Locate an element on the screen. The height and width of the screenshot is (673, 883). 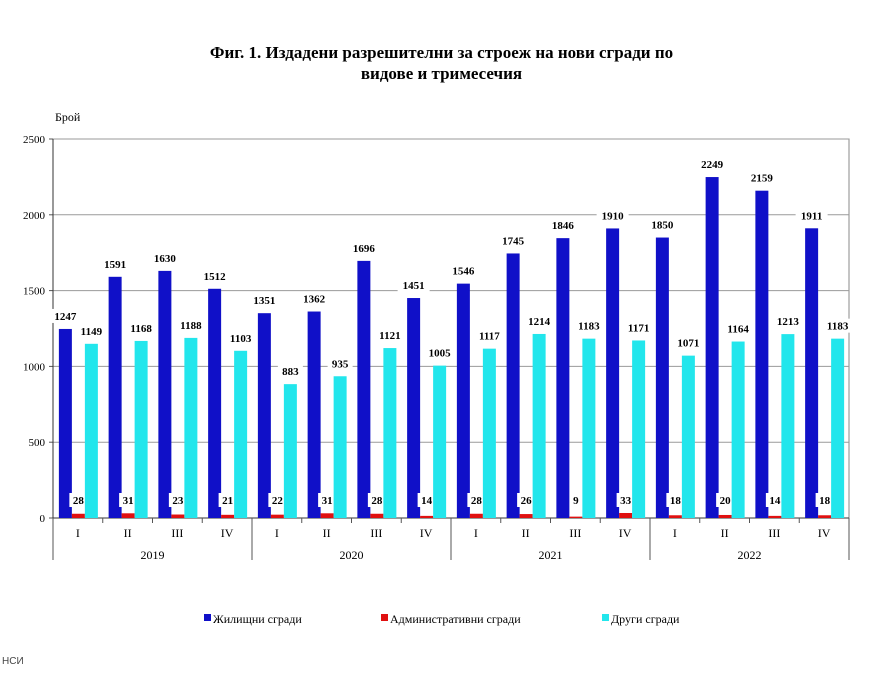
data-label: 20 is located at coordinates (726, 501).